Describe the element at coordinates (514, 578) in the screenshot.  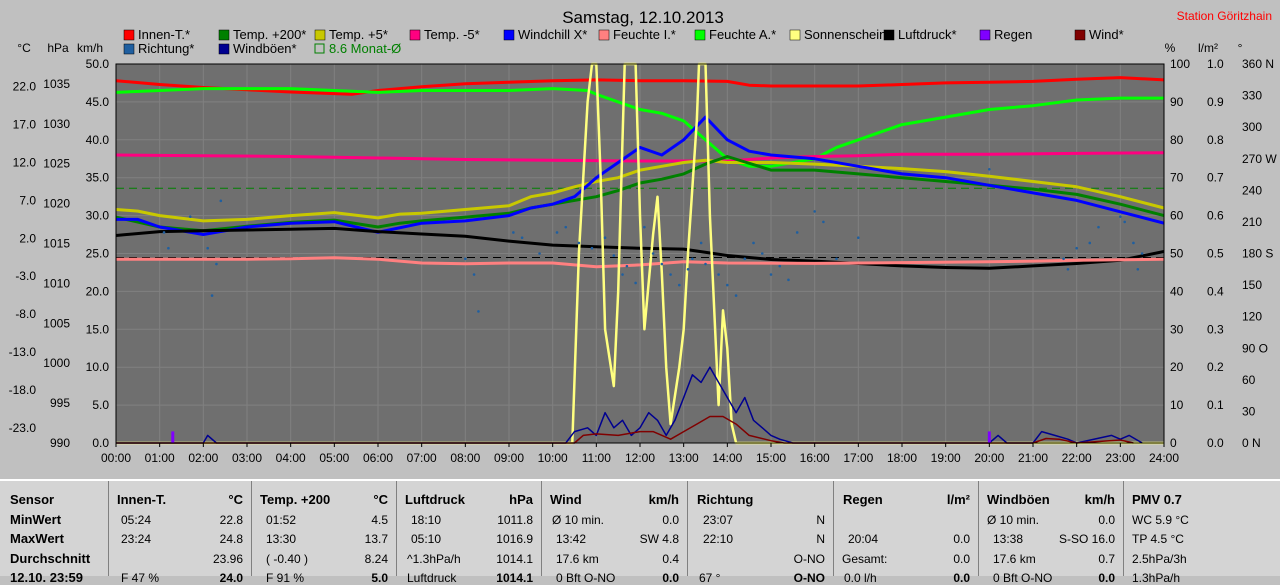
I see `luftdruck-current-value: 1014.1` at that location.